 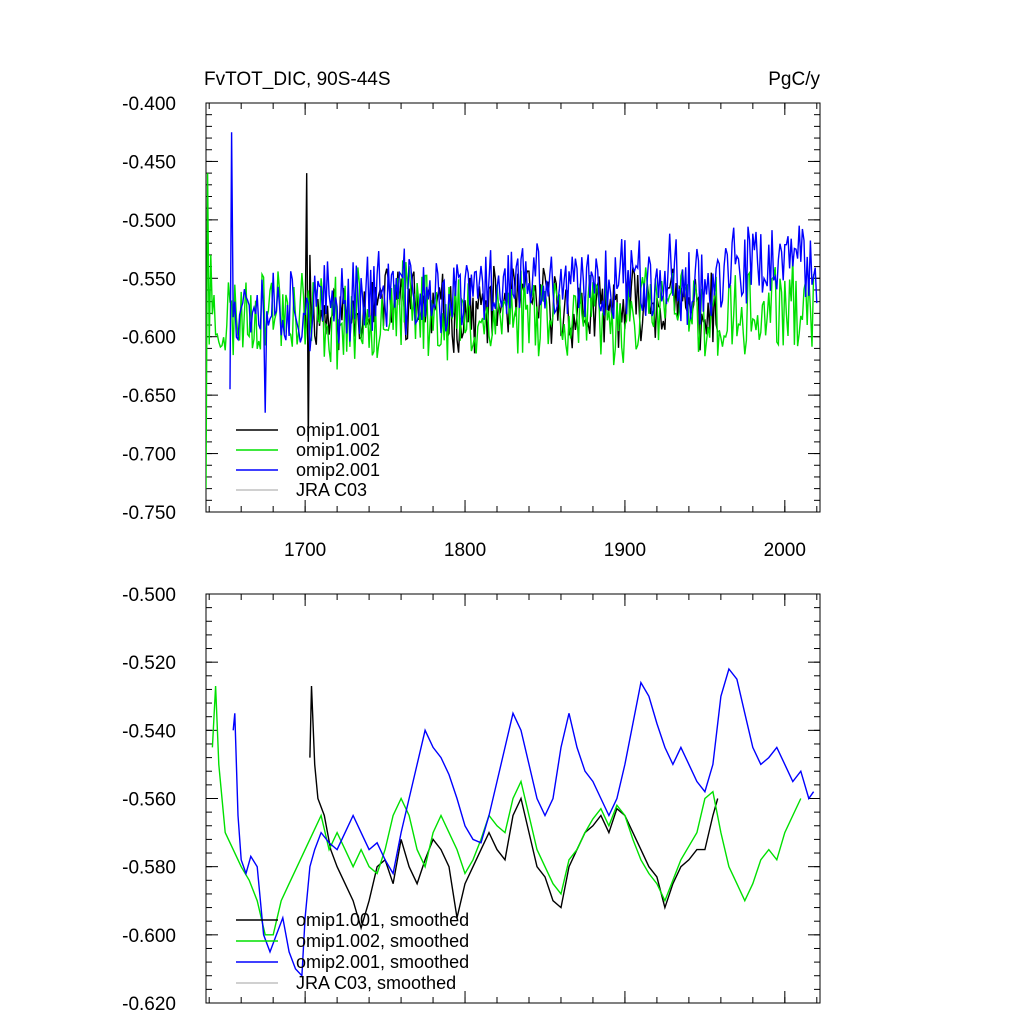 What do you see at coordinates (382, 920) in the screenshot?
I see `legend-label: omip1.001, smoothed` at bounding box center [382, 920].